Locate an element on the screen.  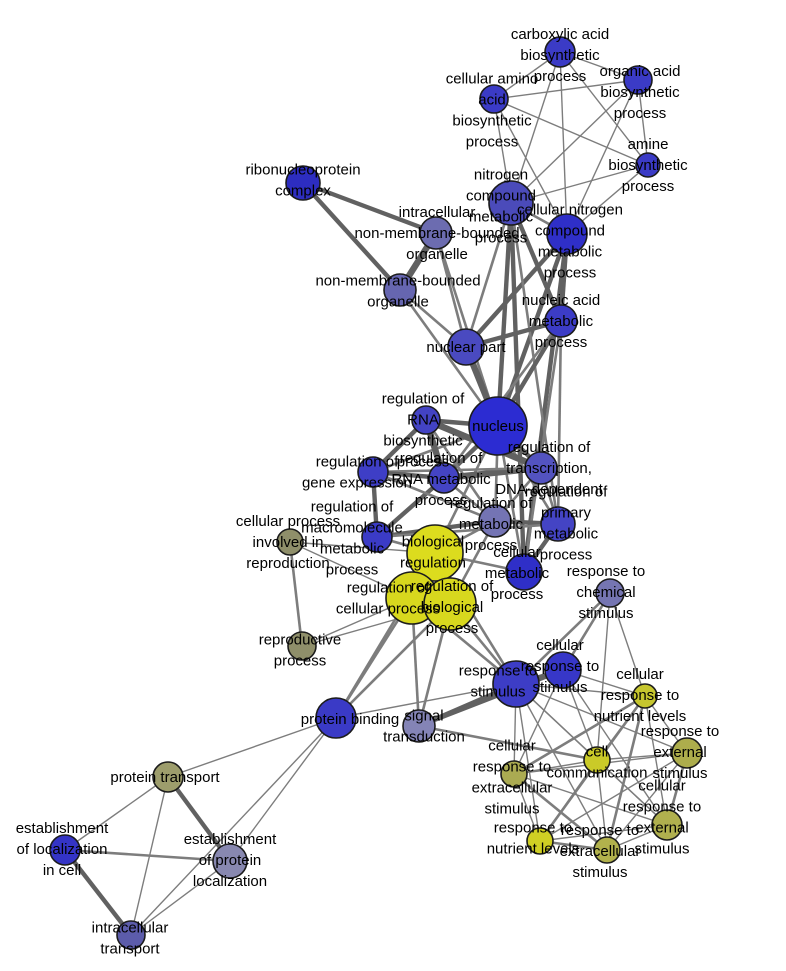
node-br is located at coordinates (435, 553).